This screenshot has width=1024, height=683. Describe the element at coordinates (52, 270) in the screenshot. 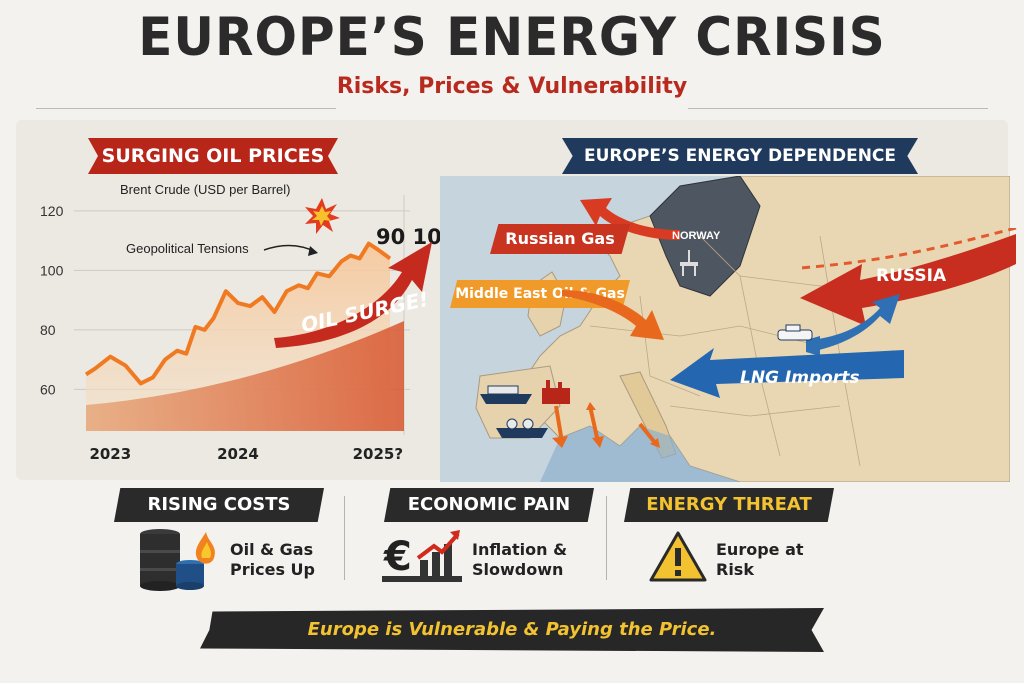

I see `y-tick-label: 100` at that location.